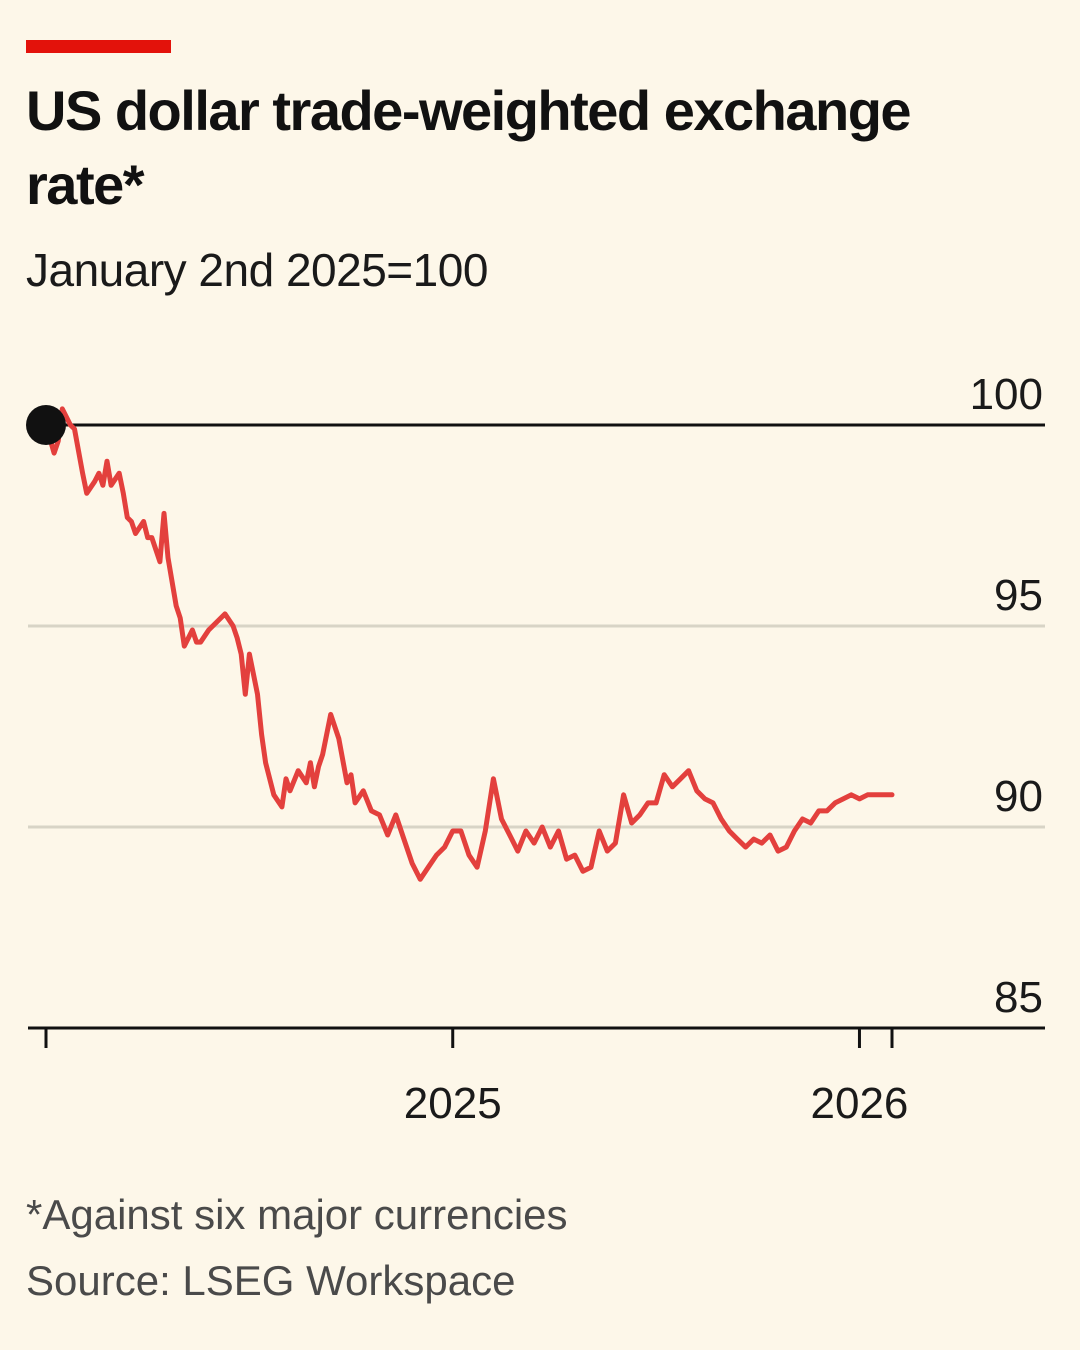 This screenshot has width=1080, height=1350. What do you see at coordinates (860, 1103) in the screenshot?
I see `x-tick-label-2026: 2026` at bounding box center [860, 1103].